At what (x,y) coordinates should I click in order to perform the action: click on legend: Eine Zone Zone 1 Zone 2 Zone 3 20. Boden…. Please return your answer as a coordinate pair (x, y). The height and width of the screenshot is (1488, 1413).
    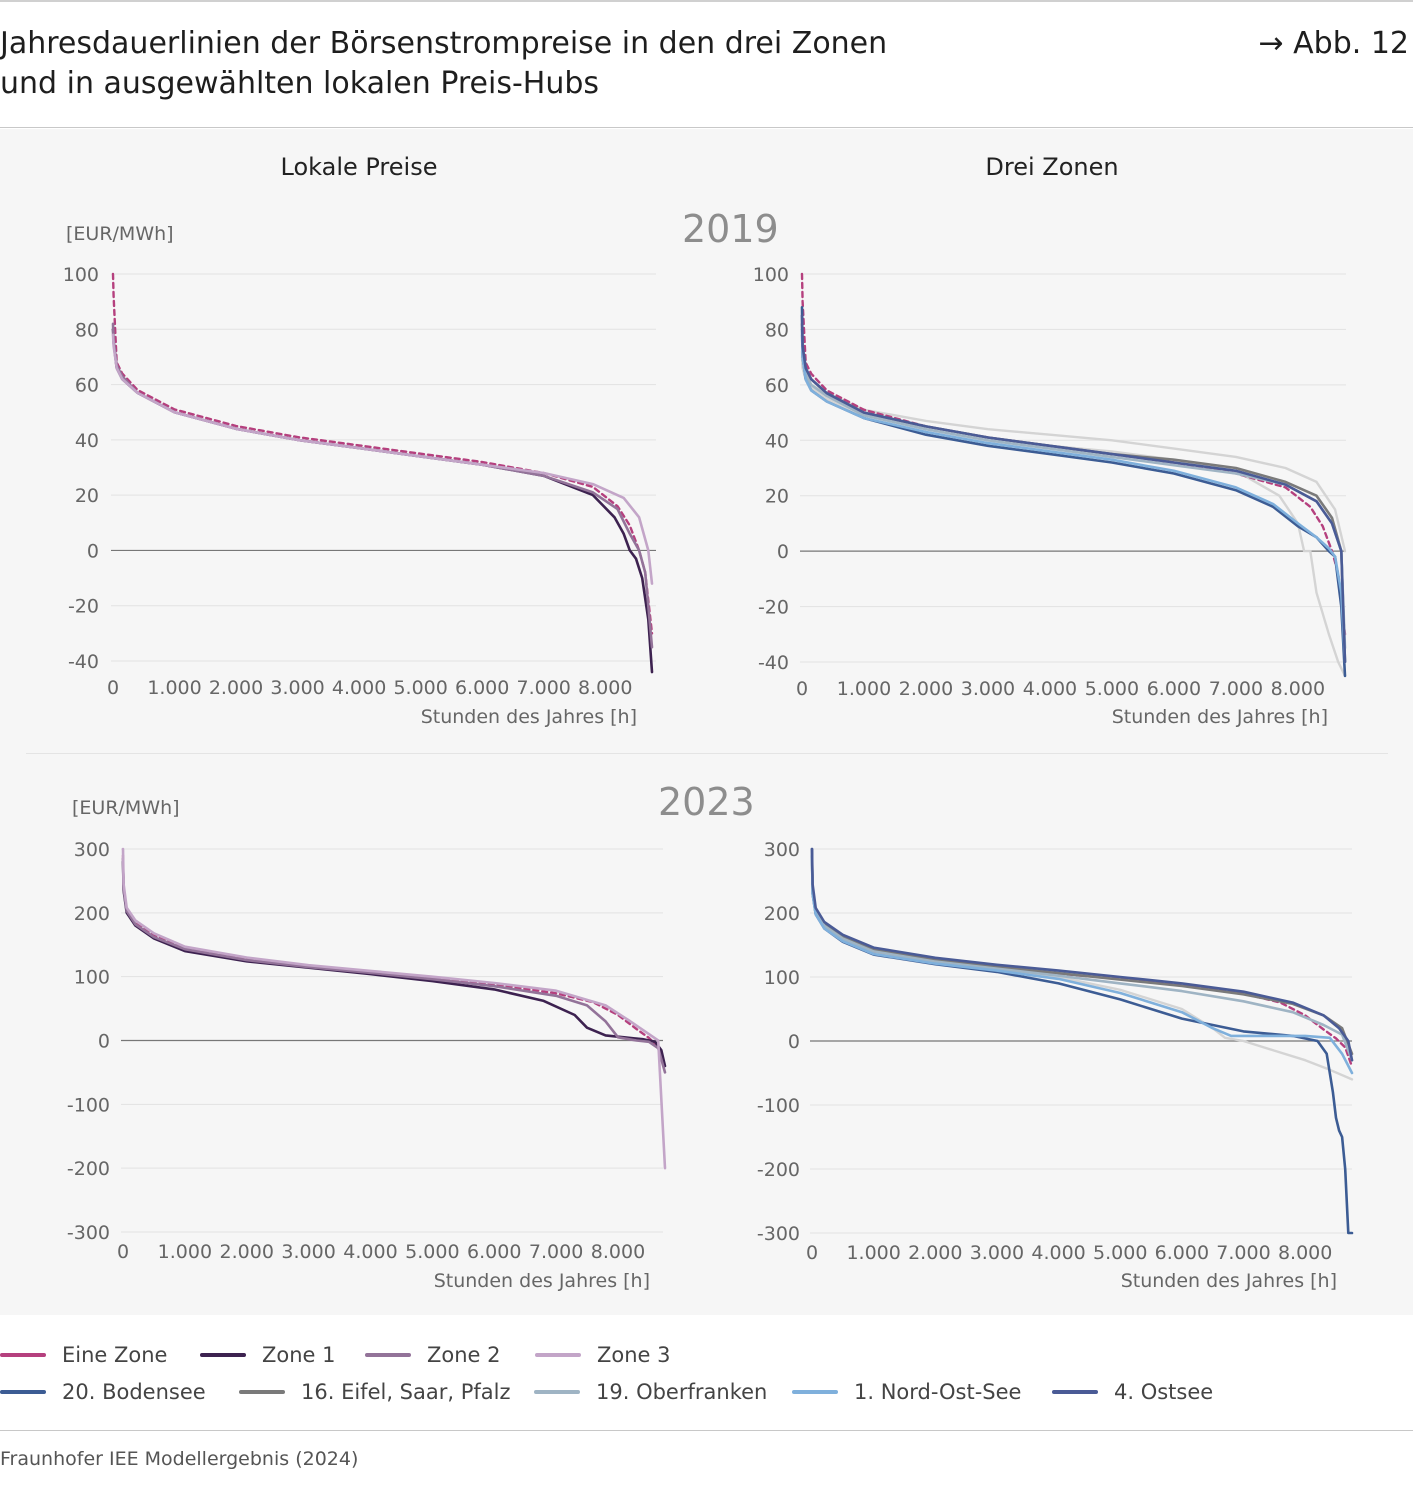
    Looking at the image, I should click on (706, 1382).